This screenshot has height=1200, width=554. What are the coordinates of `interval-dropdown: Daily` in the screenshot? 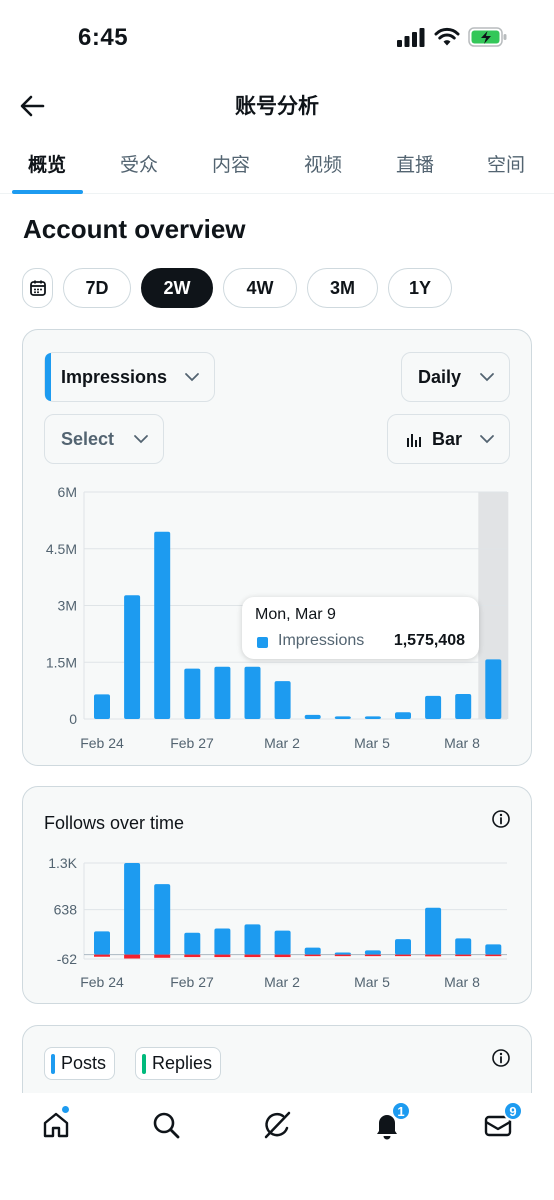 It's located at (455, 377).